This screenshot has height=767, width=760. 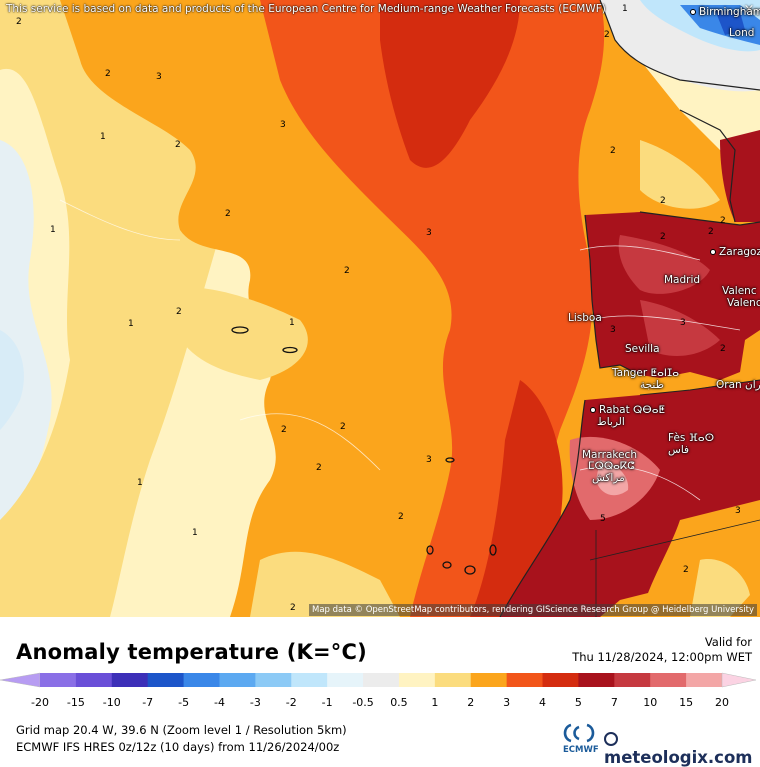 What do you see at coordinates (611, 739) in the screenshot?
I see `meteologix-logo-icon` at bounding box center [611, 739].